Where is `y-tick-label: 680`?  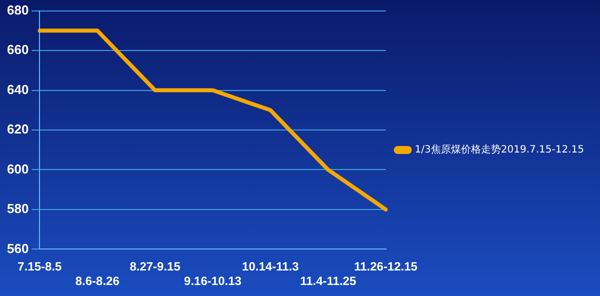 y-tick-label: 680 is located at coordinates (17, 10).